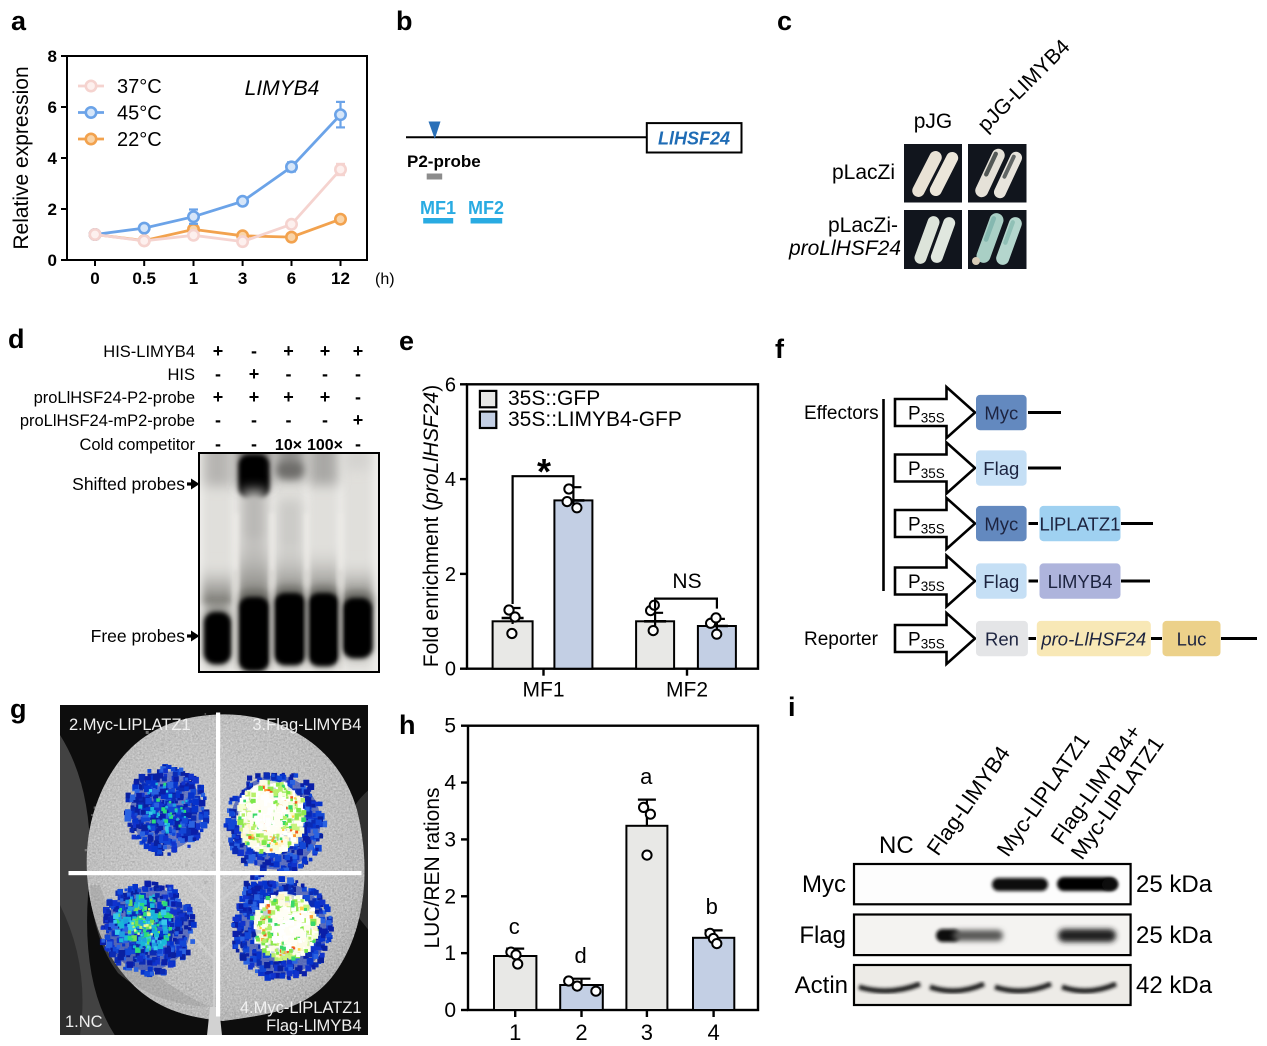 Image resolution: width=1267 pixels, height=1046 pixels. Describe the element at coordinates (325, 445) in the screenshot. I see `svg-text: 100×` at that location.